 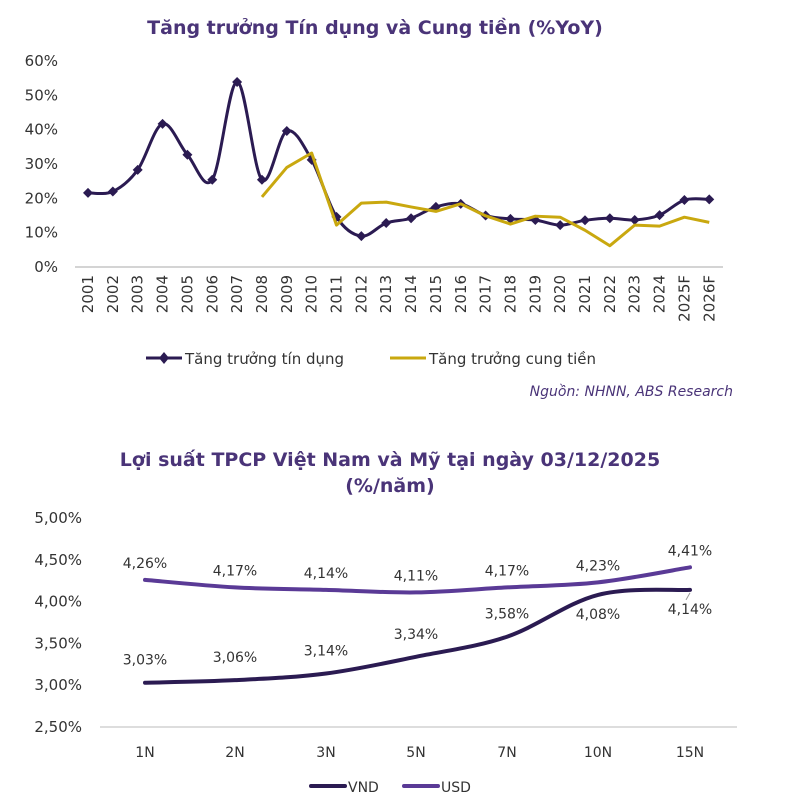 I want to click on legend-m2-label: Tăng trưởng cung tiền, so click(x=512, y=359).